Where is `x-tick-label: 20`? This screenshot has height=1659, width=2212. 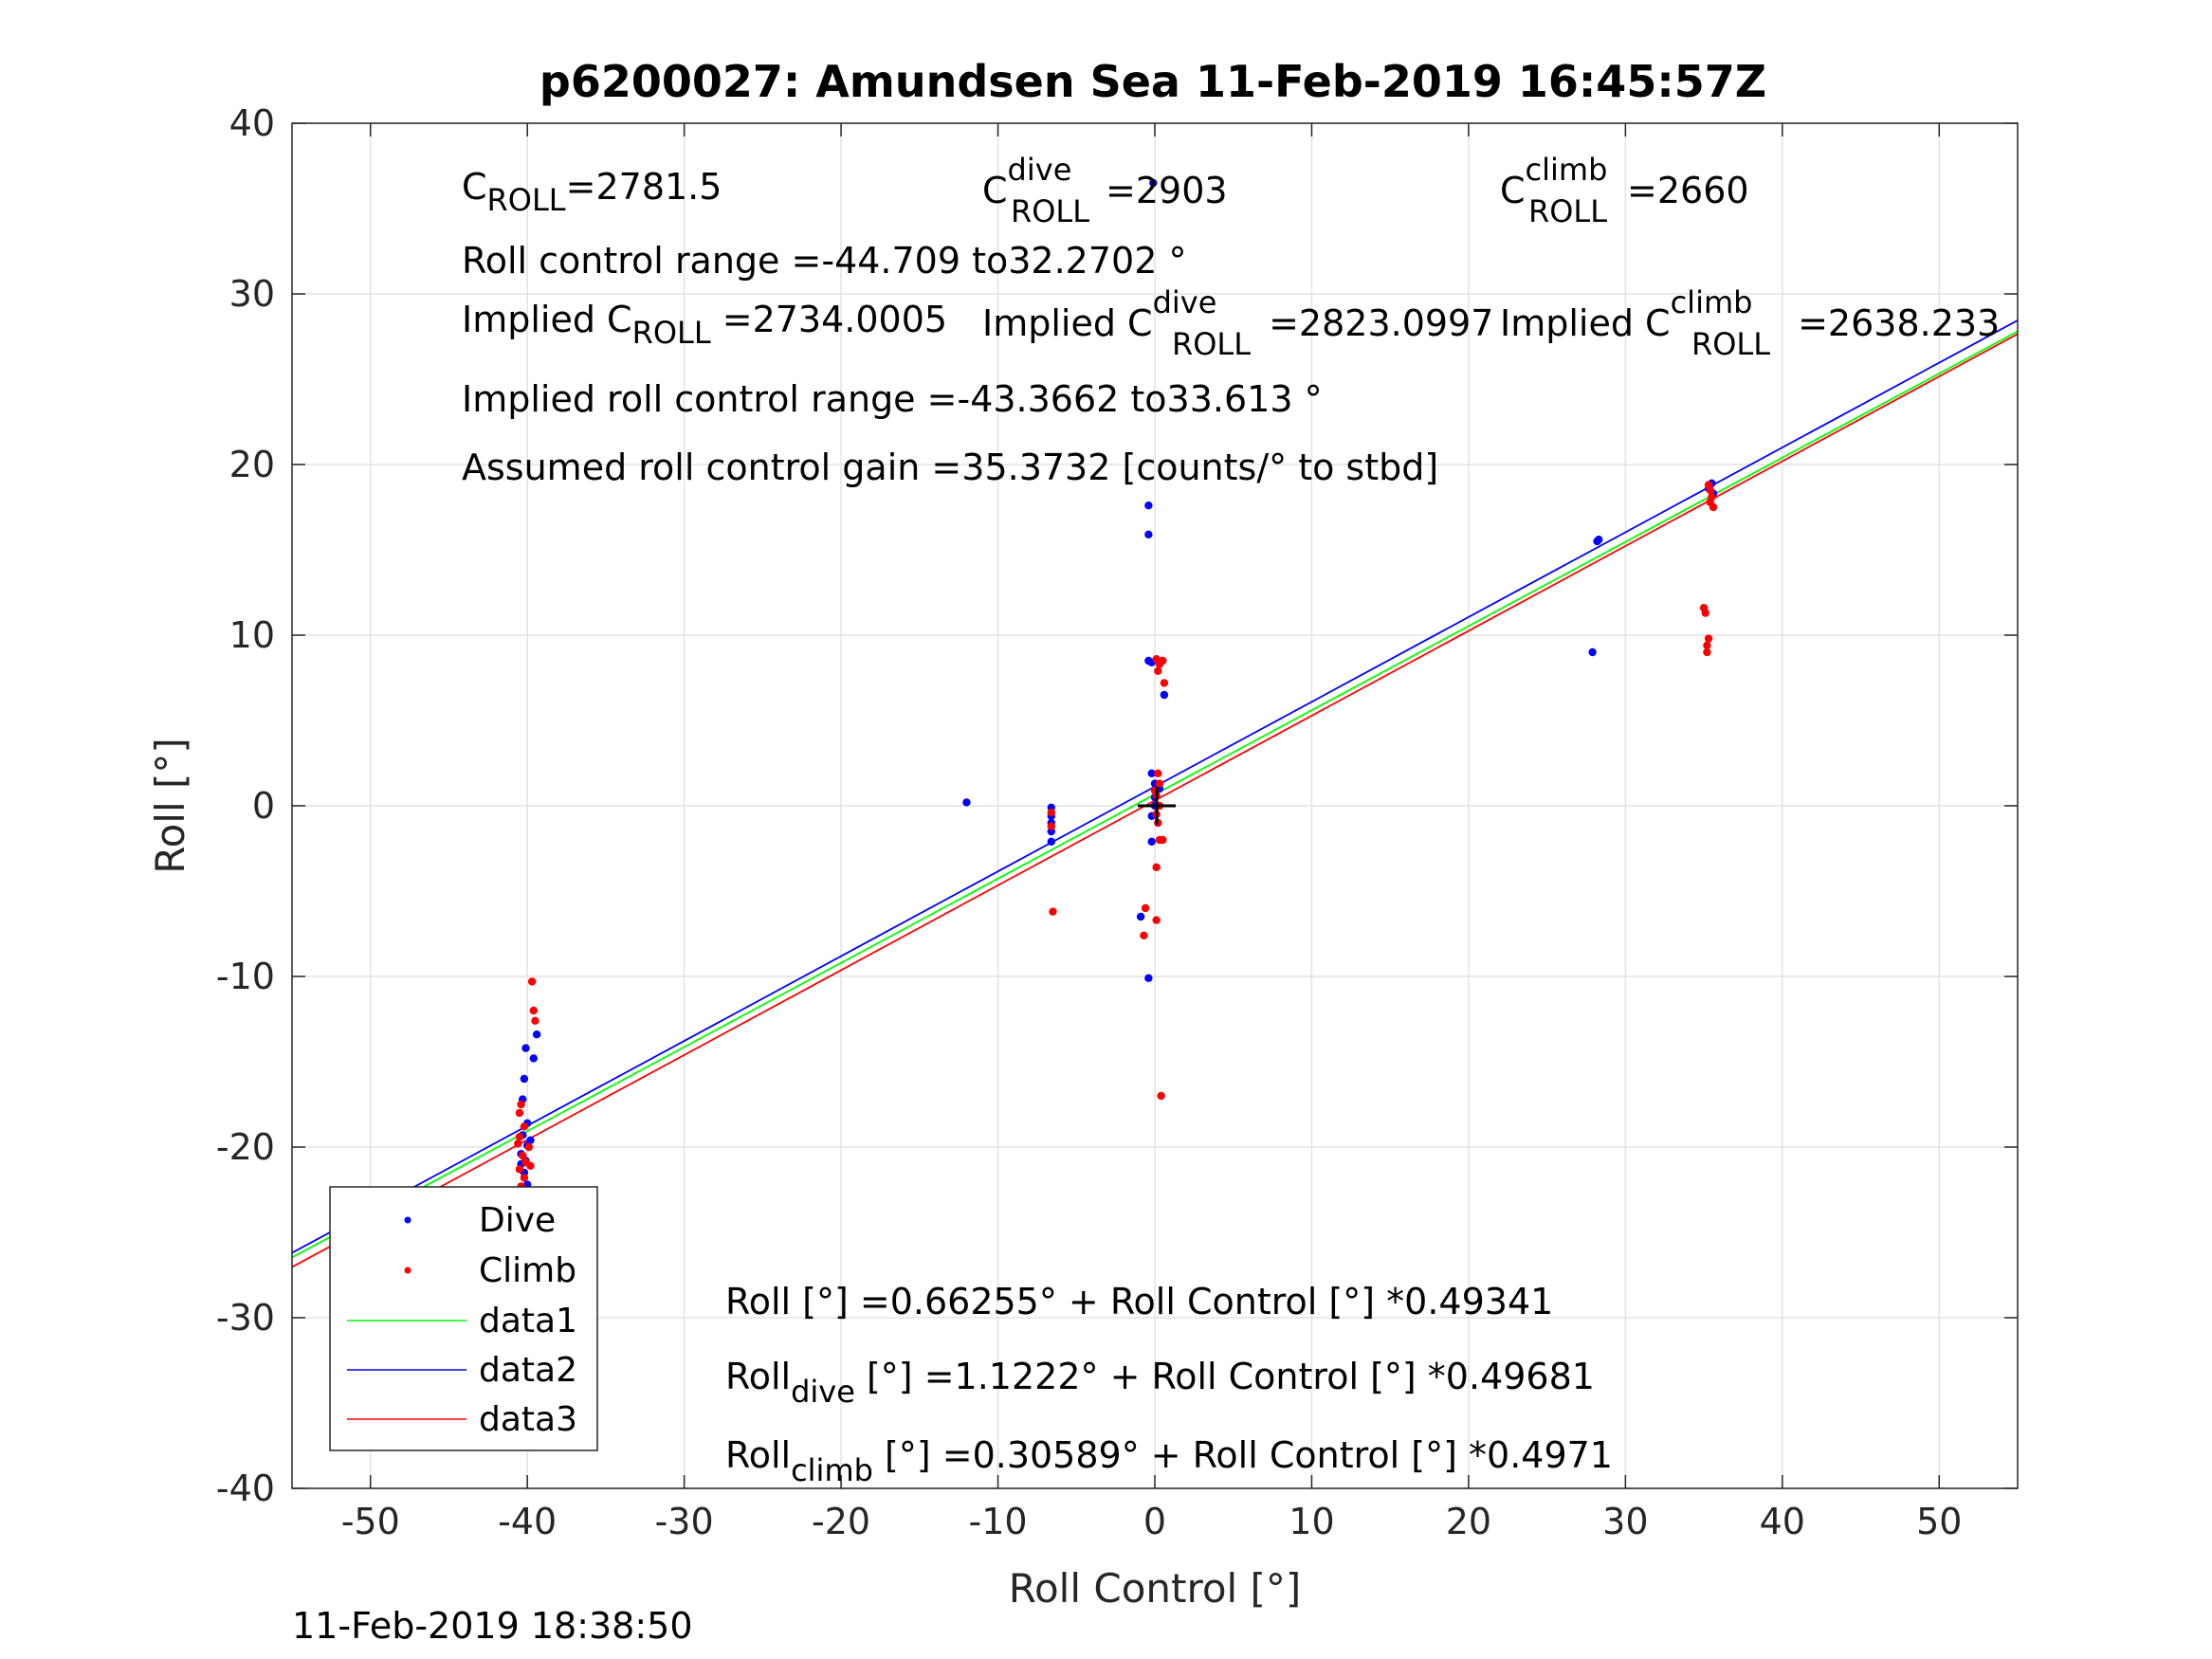
x-tick-label: 20 is located at coordinates (1468, 1521).